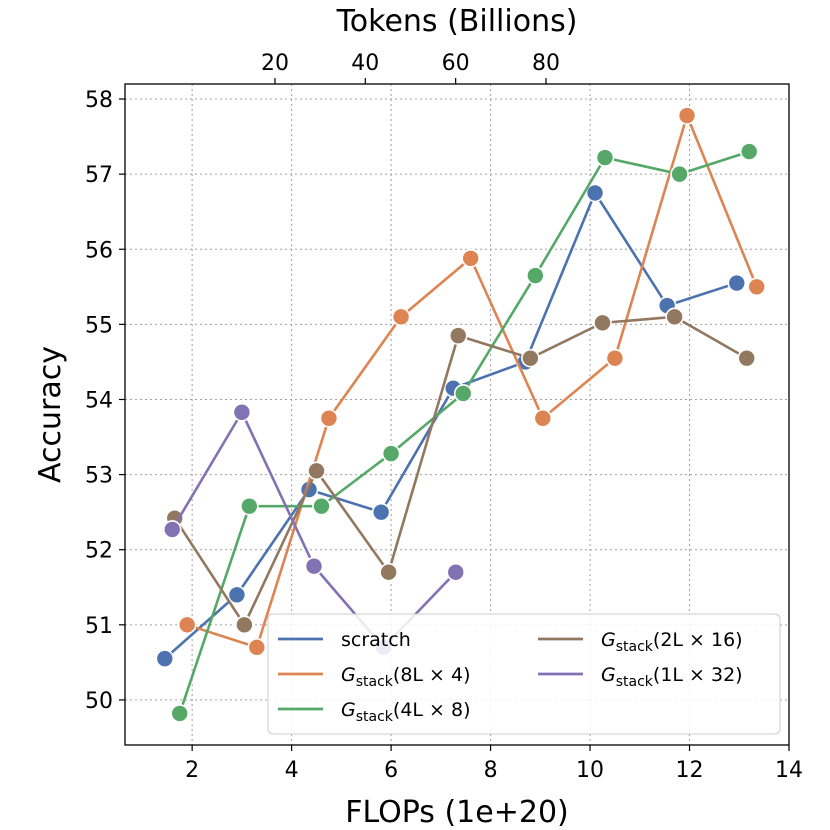 This screenshot has height=830, width=830. Describe the element at coordinates (99, 551) in the screenshot. I see `y-tick-label: 52` at that location.